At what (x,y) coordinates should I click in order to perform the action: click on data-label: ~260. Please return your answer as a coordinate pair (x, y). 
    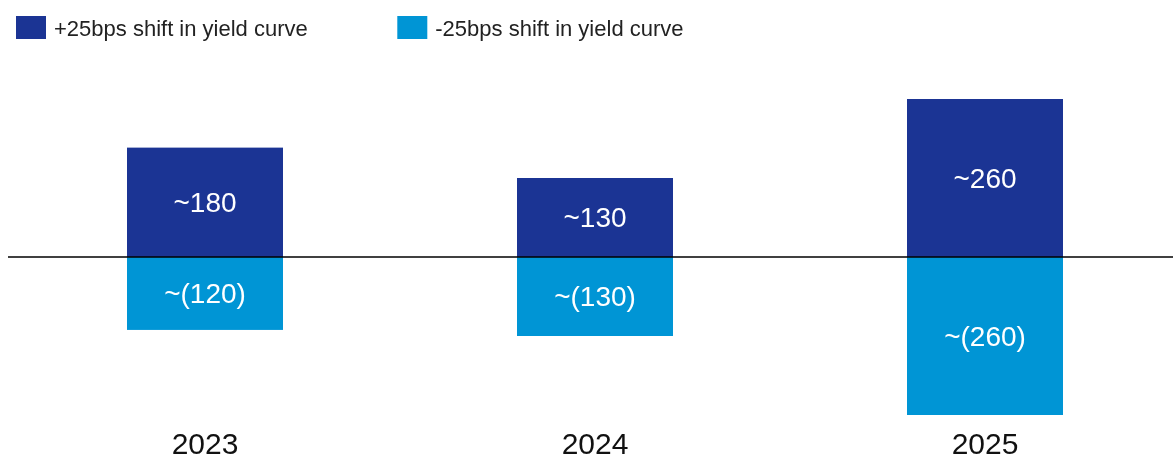
    Looking at the image, I should click on (985, 178).